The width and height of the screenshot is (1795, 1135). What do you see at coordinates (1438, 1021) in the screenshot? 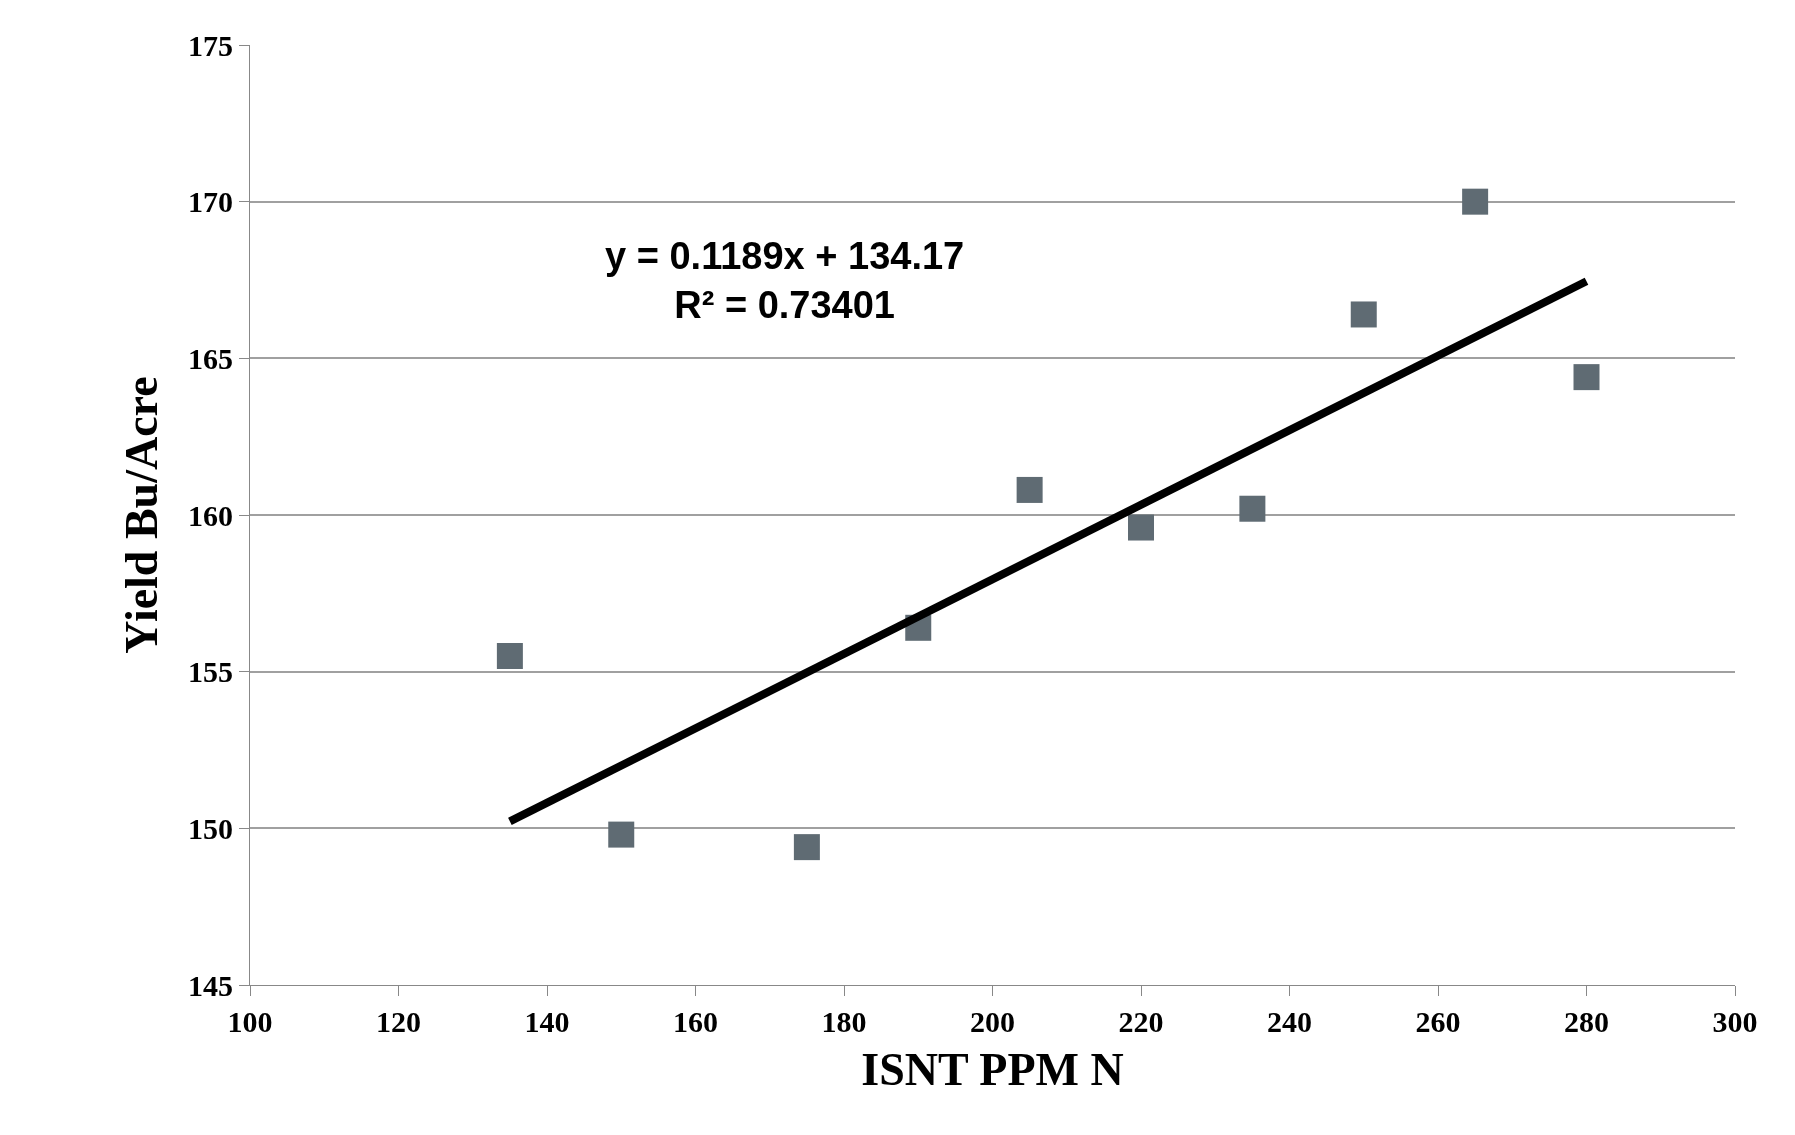
I see `x-tick-label: 260` at bounding box center [1438, 1021].